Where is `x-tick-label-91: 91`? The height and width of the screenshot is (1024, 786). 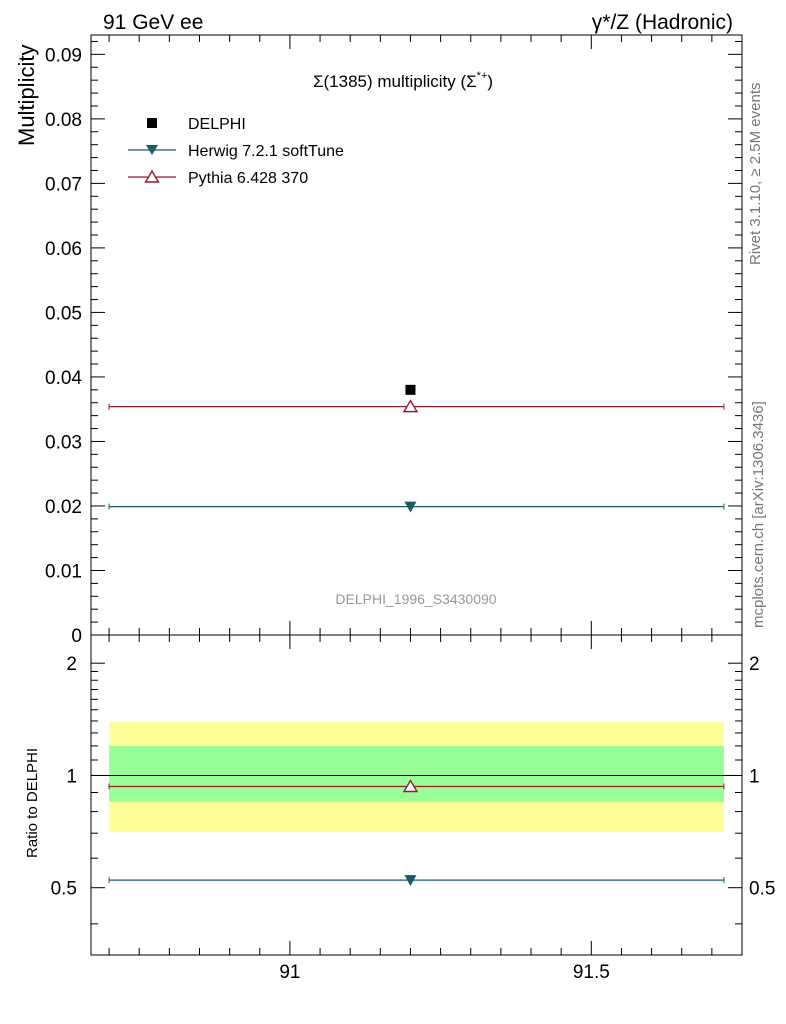 x-tick-label-91: 91 is located at coordinates (289, 972).